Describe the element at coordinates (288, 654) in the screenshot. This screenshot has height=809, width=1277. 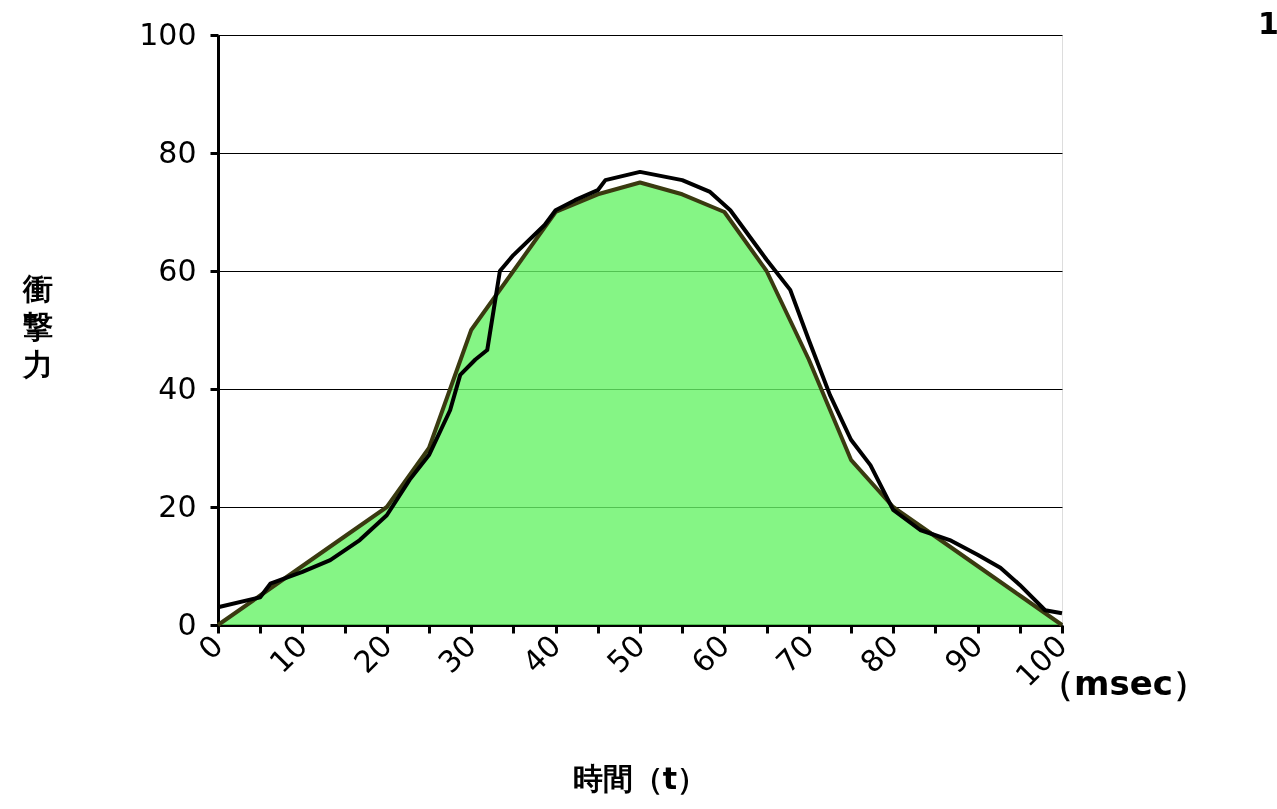
I see `x-tick-label: 10` at that location.